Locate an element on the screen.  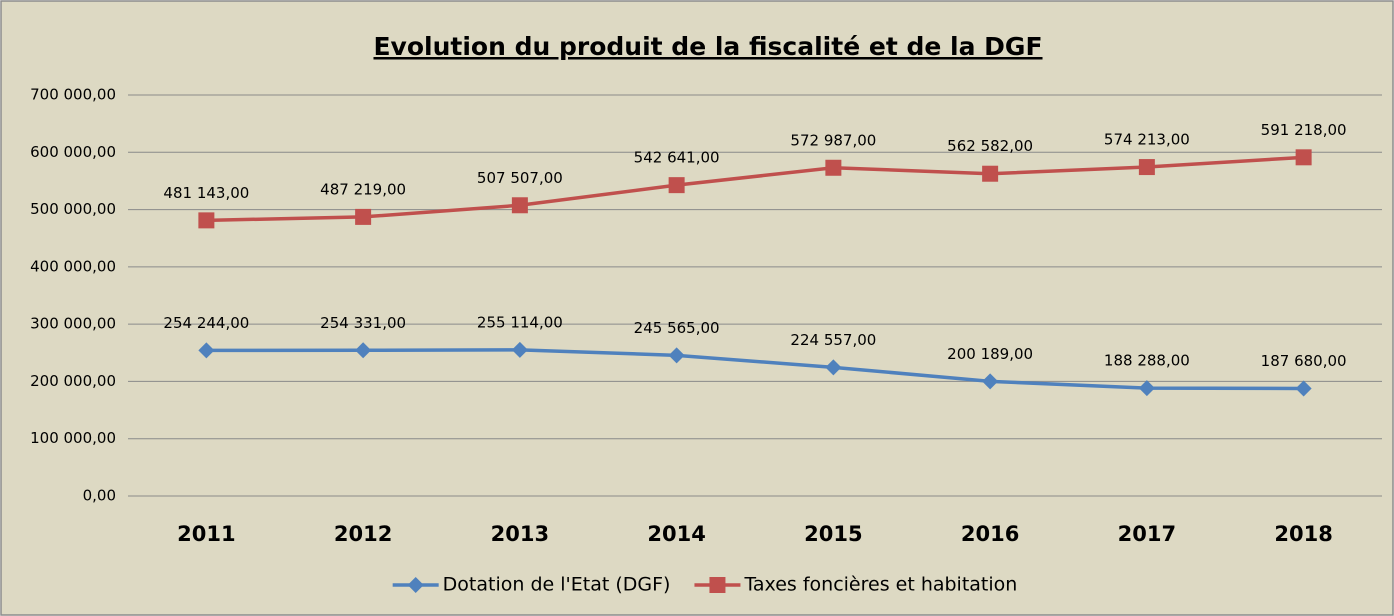
data-label: 591 218,00 is located at coordinates (1304, 130).